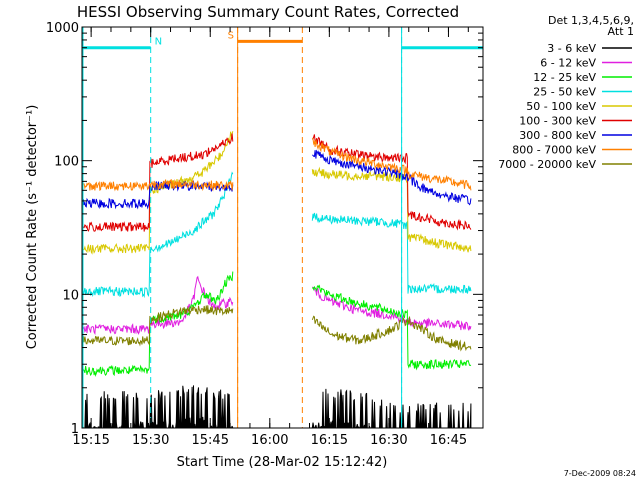  What do you see at coordinates (75, 429) in the screenshot?
I see `y-tick-label: 1` at bounding box center [75, 429].